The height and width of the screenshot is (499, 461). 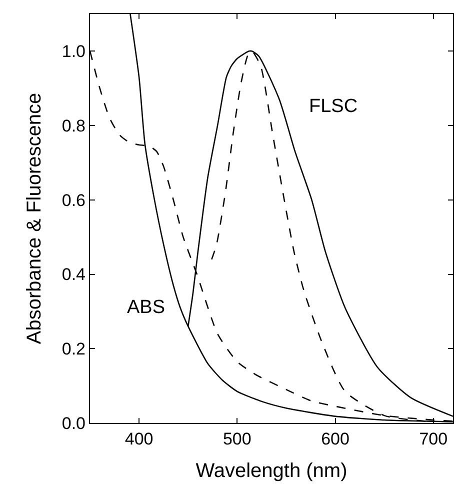 What do you see at coordinates (74, 349) in the screenshot?
I see `y-tick-label: 0.2` at bounding box center [74, 349].